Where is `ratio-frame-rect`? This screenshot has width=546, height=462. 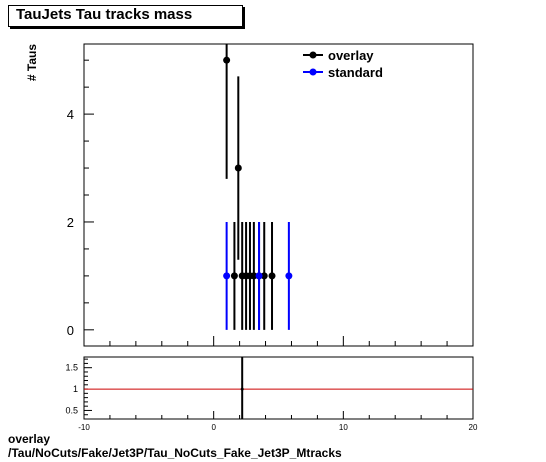 ratio-frame-rect is located at coordinates (278, 388).